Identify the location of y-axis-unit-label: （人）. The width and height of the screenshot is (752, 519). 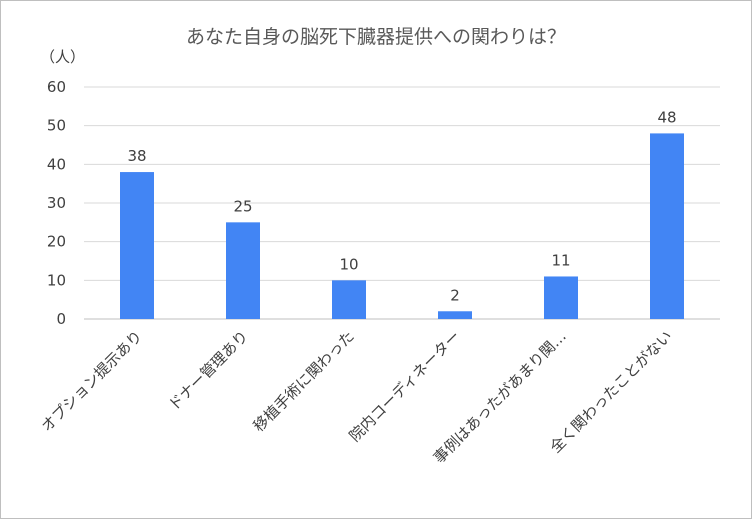
(63, 57).